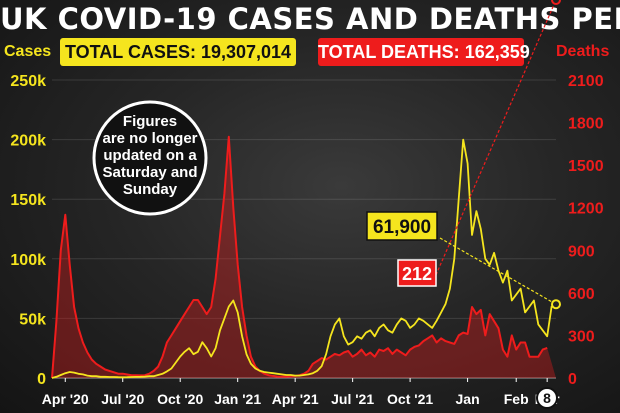 This screenshot has height=413, width=620. Describe the element at coordinates (65, 399) in the screenshot. I see `x-tick-label: Apr '20` at that location.